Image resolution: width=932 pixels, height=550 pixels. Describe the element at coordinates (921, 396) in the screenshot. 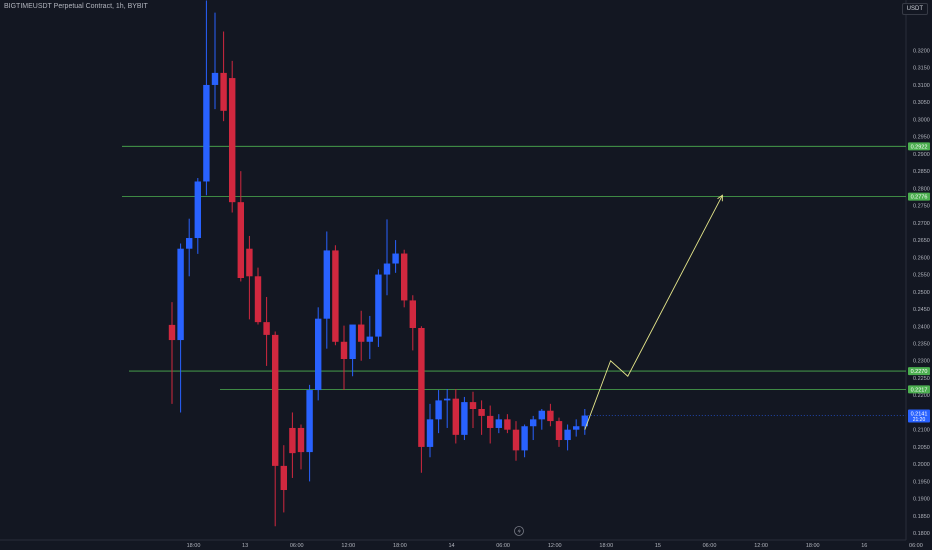

I see `y-tick-label: 0.2200` at that location.